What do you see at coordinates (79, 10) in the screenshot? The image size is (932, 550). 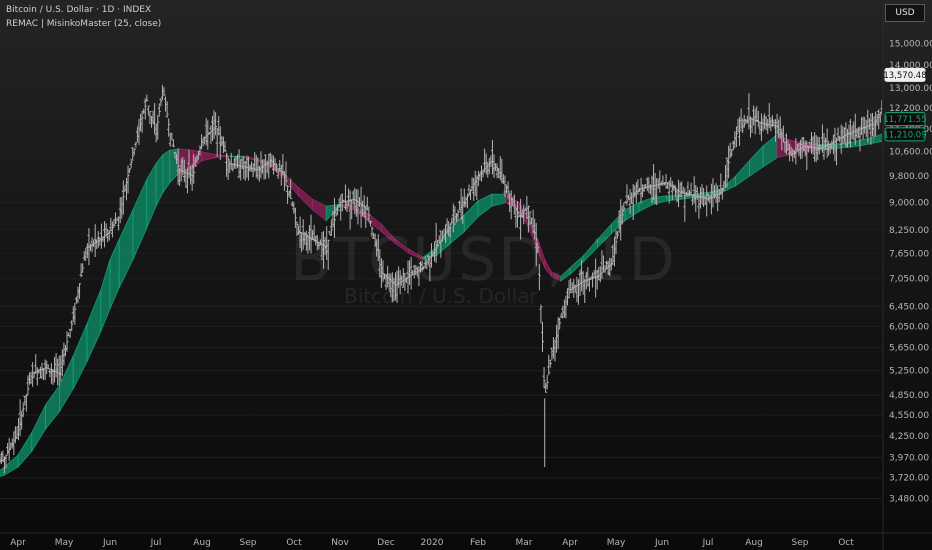 I see `chart-title: Bitcoin / U.S. Dollar · 1D · INDEX` at bounding box center [79, 10].